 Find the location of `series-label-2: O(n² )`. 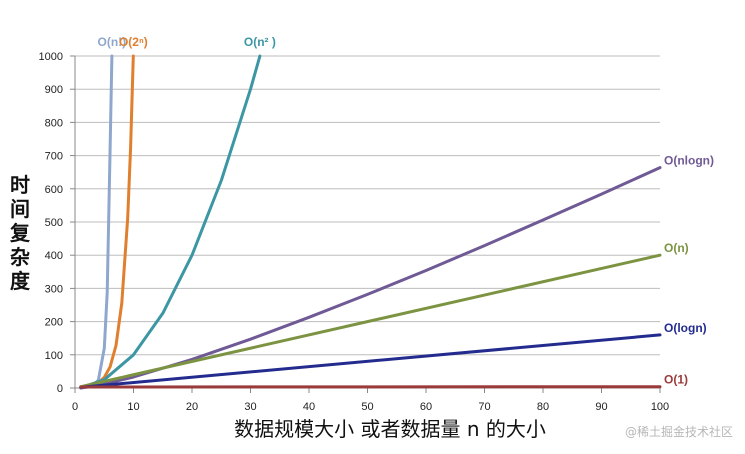

series-label-2: O(n² ) is located at coordinates (260, 42).